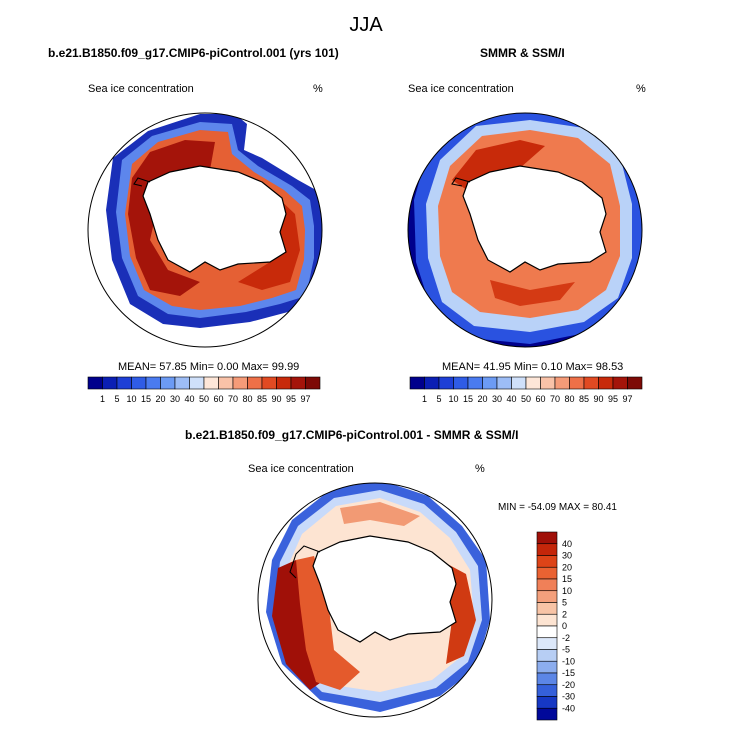 Image resolution: width=732 pixels, height=730 pixels. I want to click on diff-map, so click(378, 597).